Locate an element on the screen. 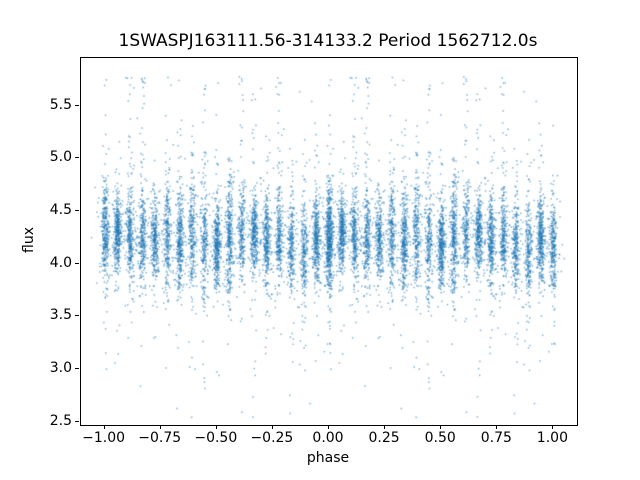 This screenshot has width=640, height=480. x-tick-label: −0.50 is located at coordinates (216, 438).